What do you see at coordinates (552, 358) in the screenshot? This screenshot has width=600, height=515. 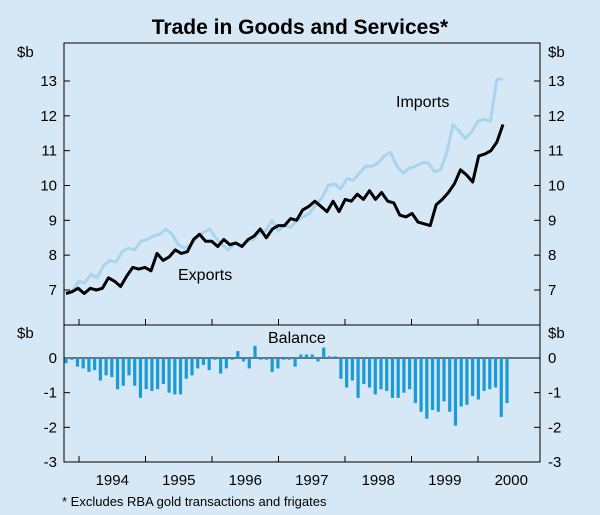 I see `bottom-right-tick-label: 0` at bounding box center [552, 358].